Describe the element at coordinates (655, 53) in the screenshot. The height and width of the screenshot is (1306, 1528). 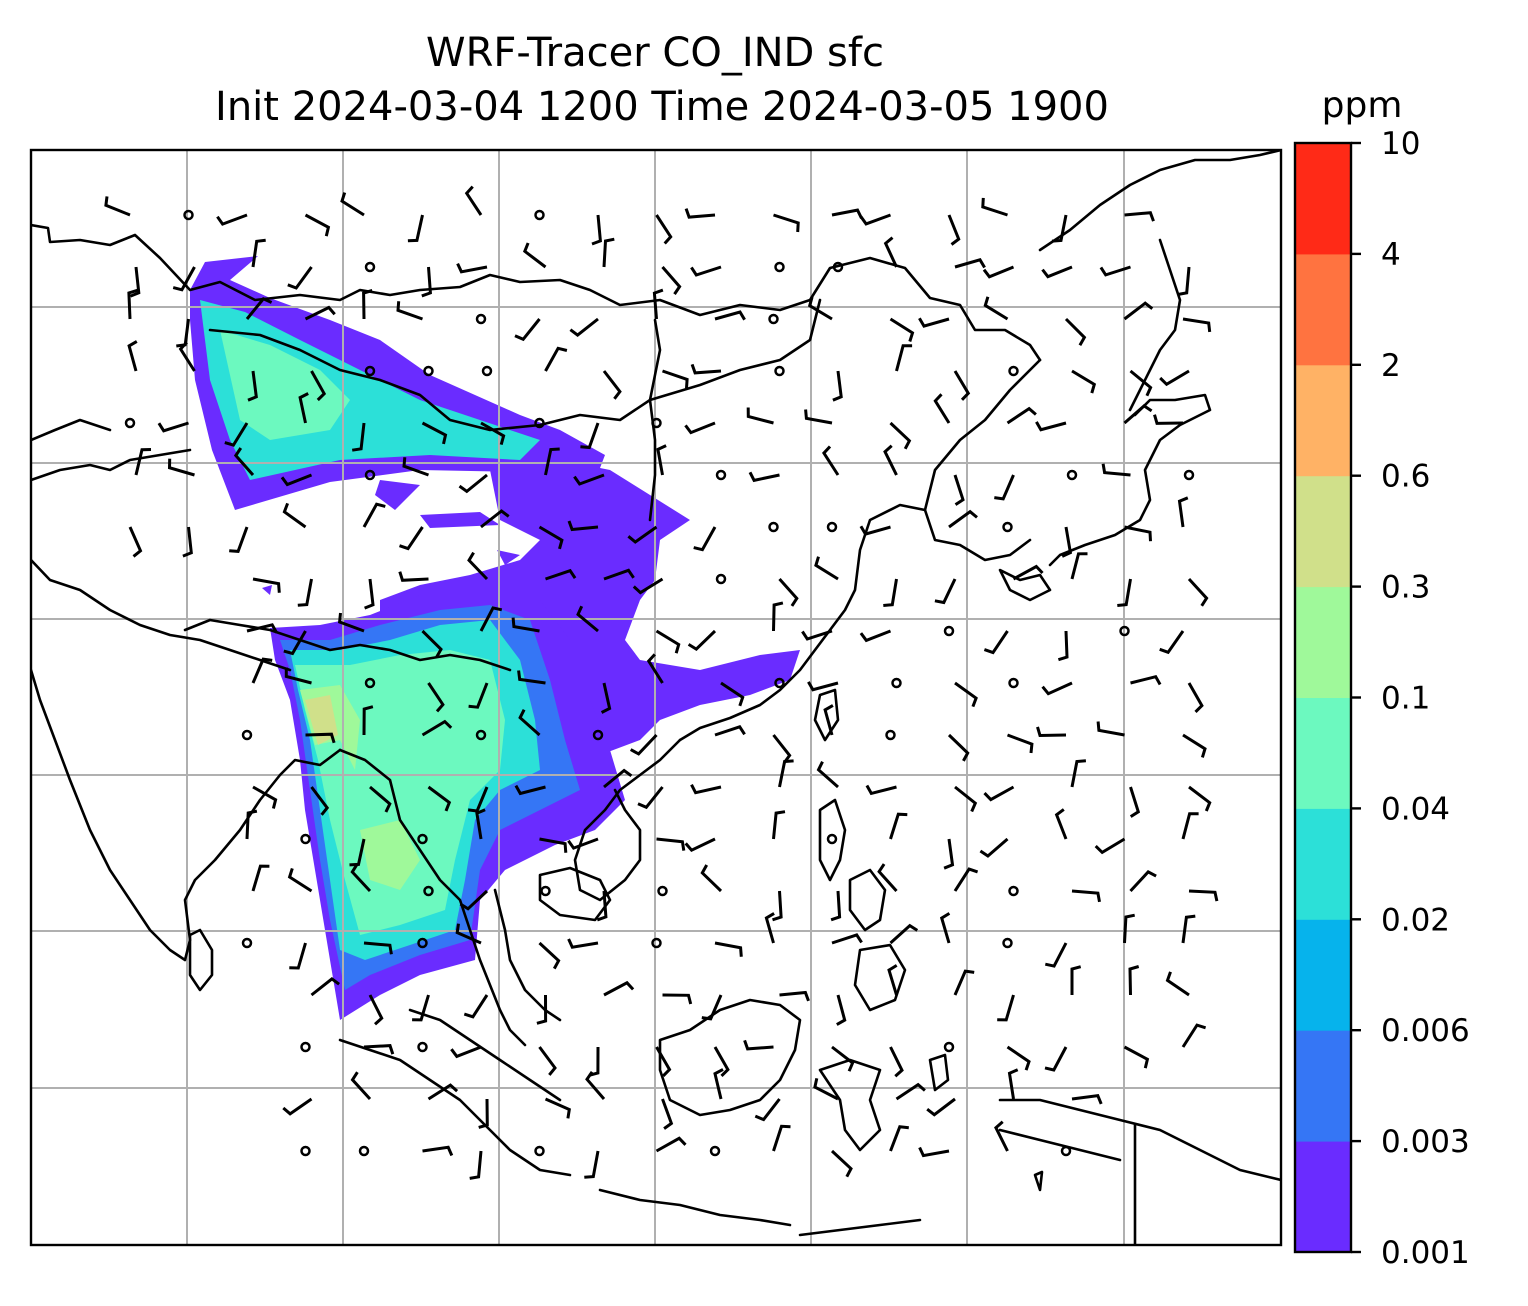
I see `title-line-1: WRF-Tracer CO_IND sfc` at that location.